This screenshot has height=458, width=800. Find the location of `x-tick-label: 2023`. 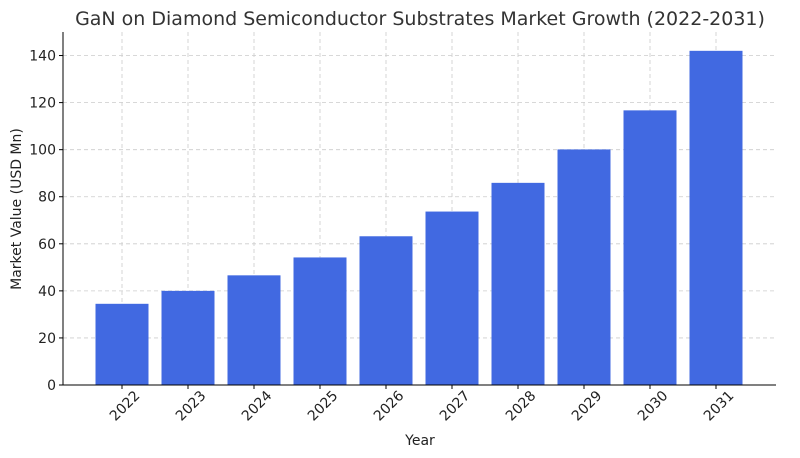

x-tick-label: 2023 is located at coordinates (191, 406).